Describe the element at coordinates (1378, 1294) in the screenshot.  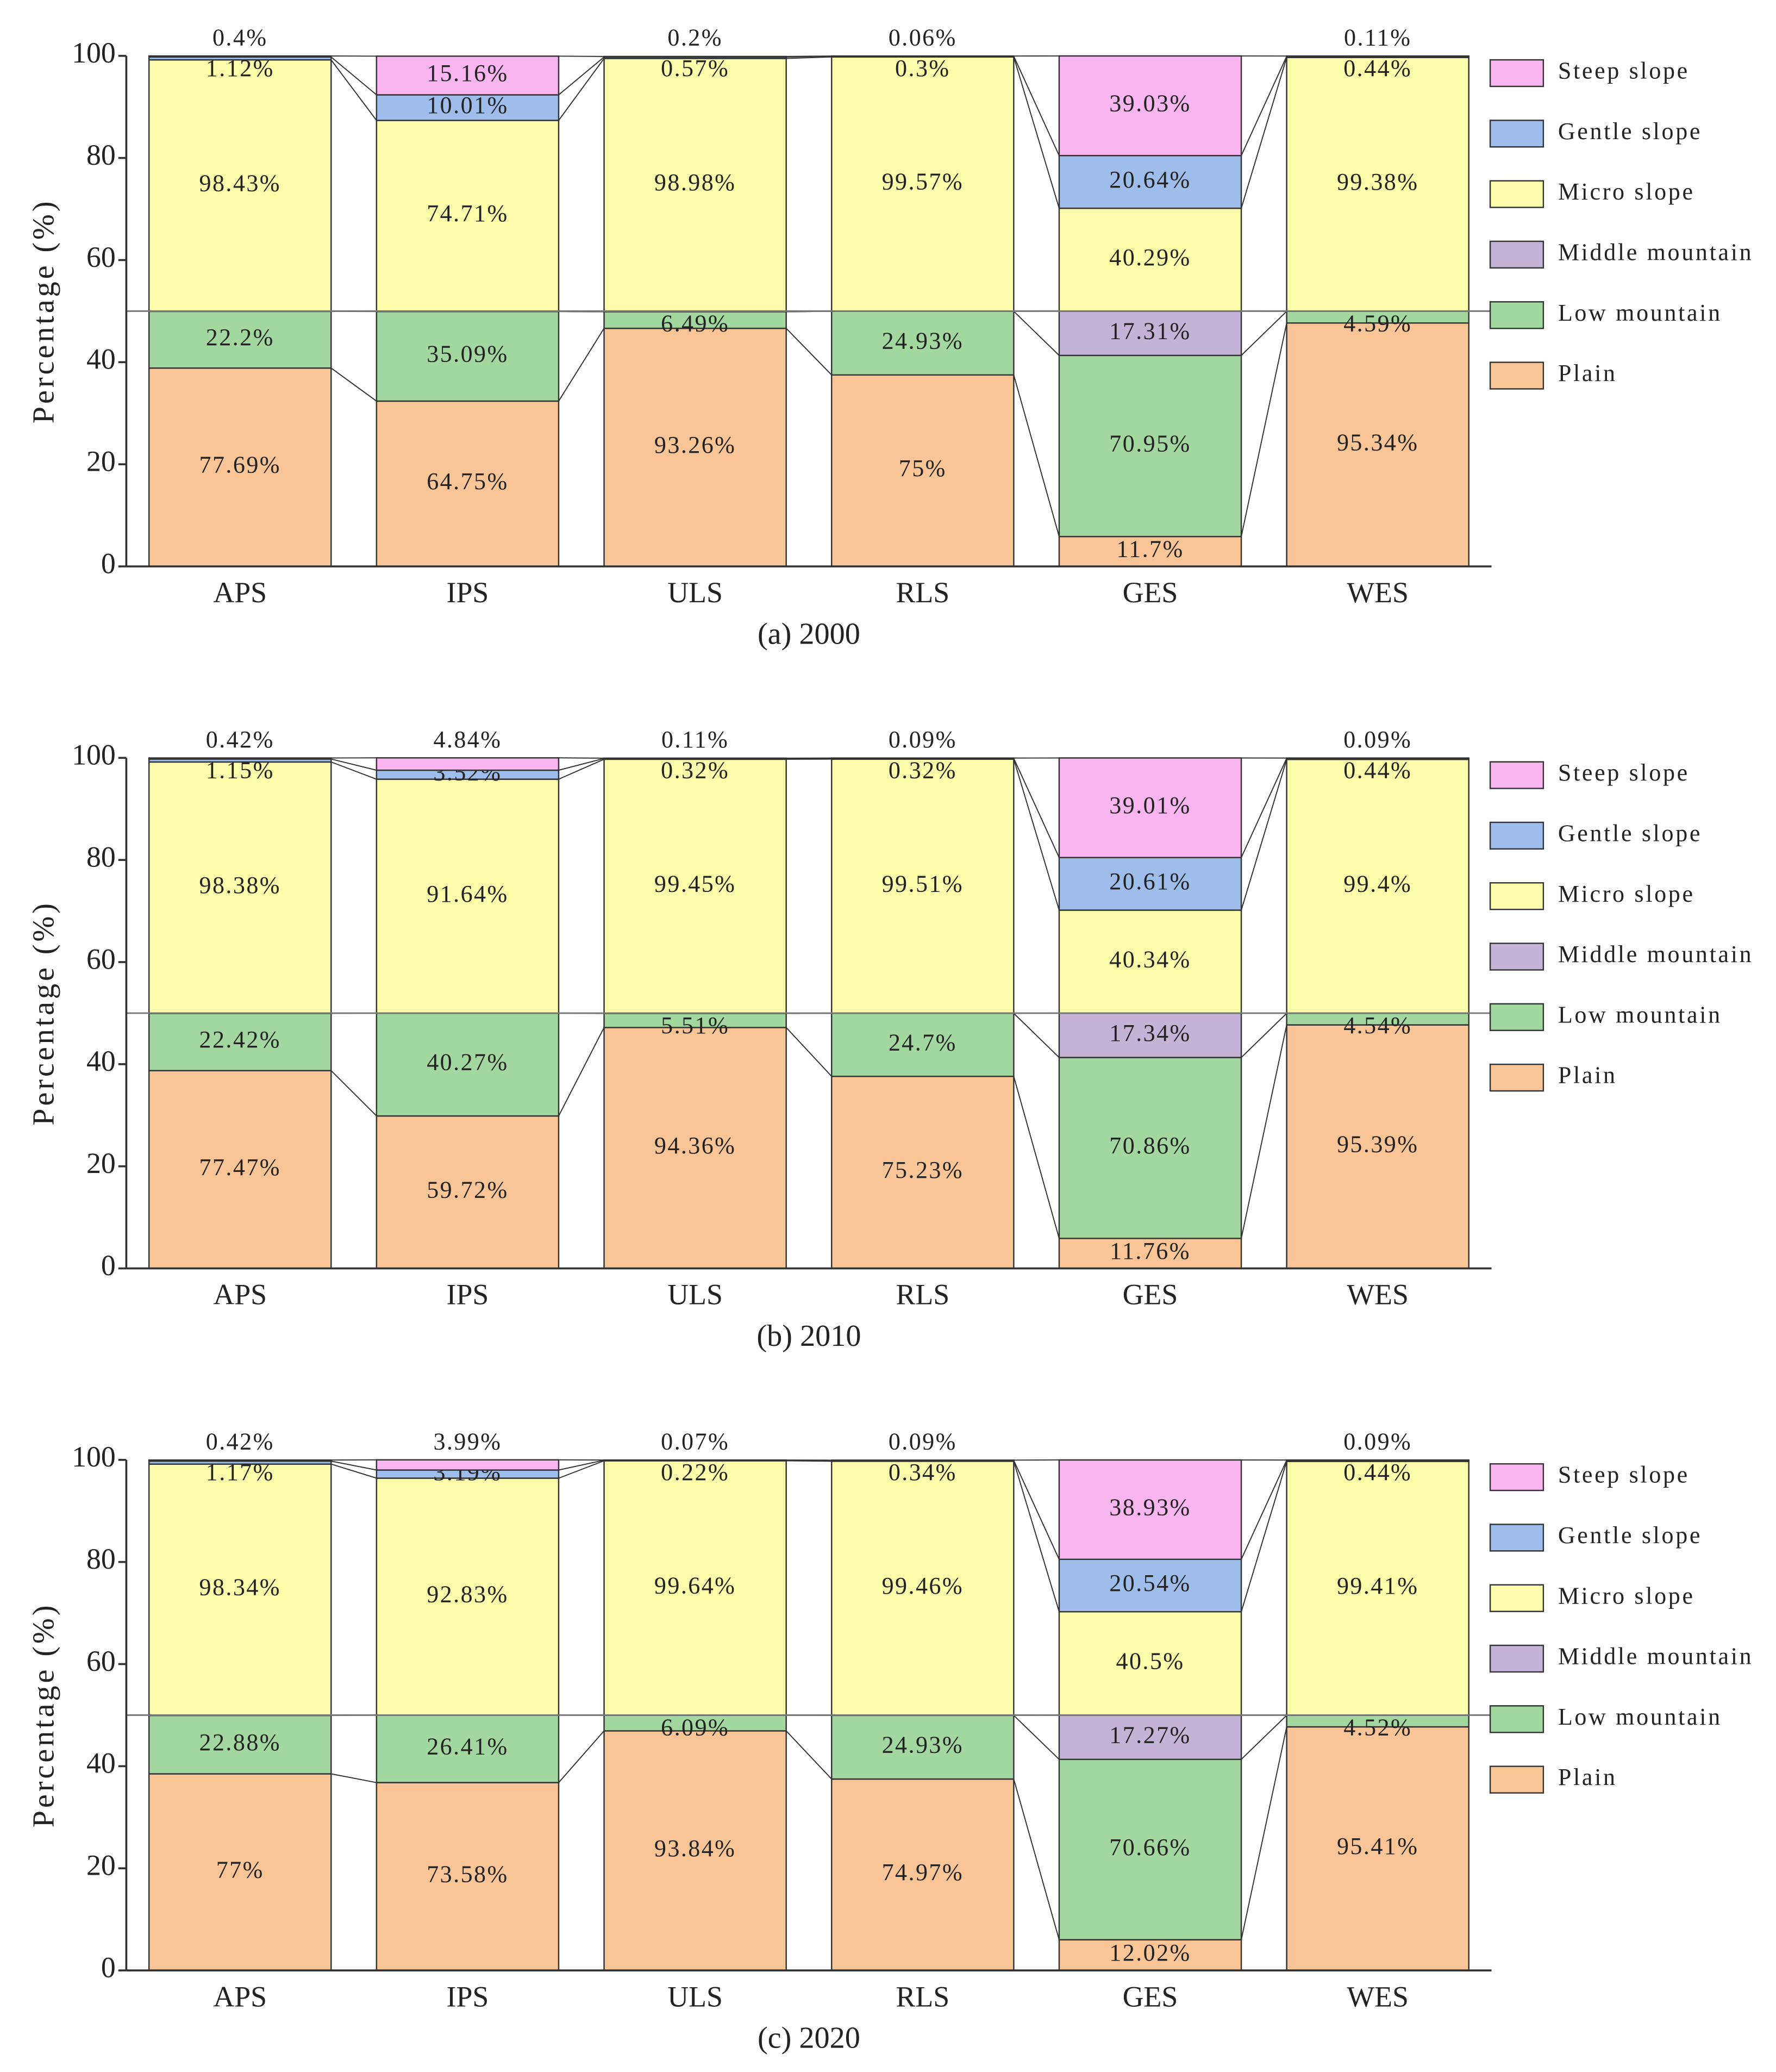
I see `x-tick-label: WES` at that location.